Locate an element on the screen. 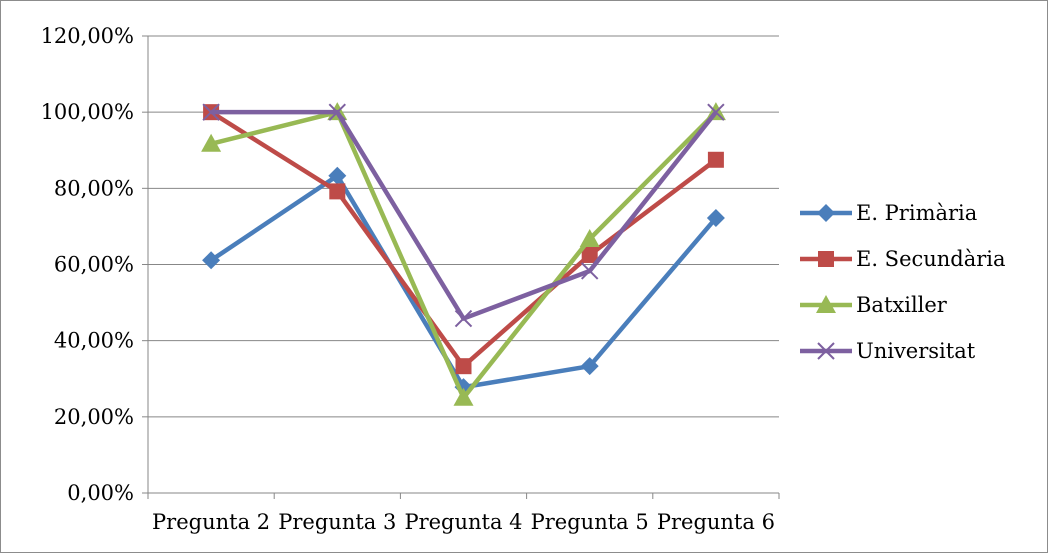 The width and height of the screenshot is (1048, 553). y-tick-label: 80,00% is located at coordinates (94, 188).